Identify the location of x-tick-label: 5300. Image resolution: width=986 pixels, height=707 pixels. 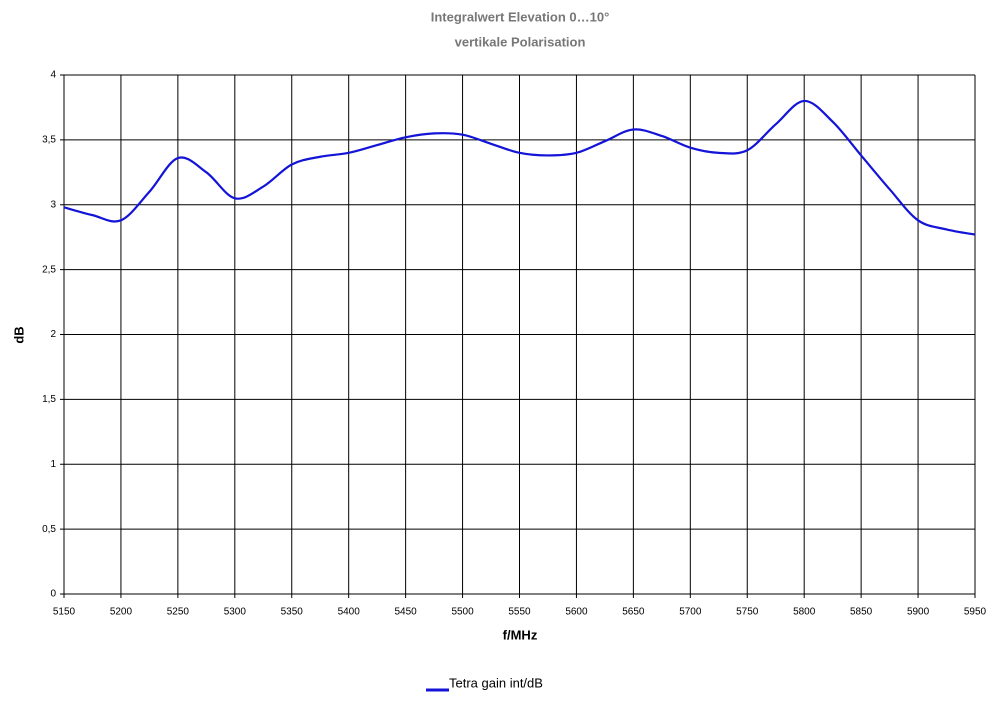
(235, 612).